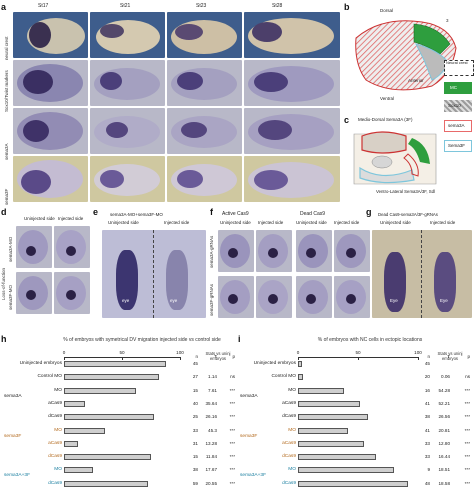  Describe the element at coordinates (34, 247) in the screenshot. I see `image-d-r1-c1` at that location.